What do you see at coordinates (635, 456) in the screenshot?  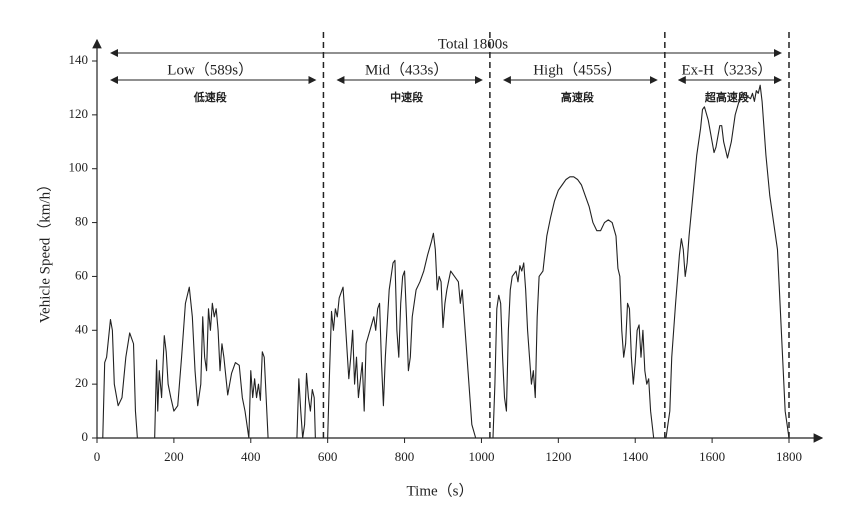 I see `x-tick-label: 1400` at bounding box center [635, 456].